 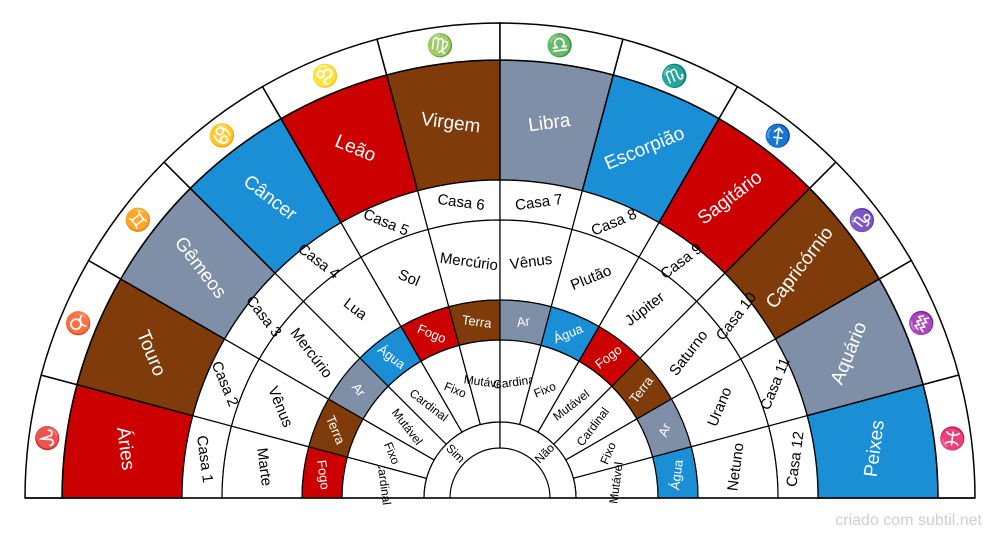 What do you see at coordinates (460, 202) in the screenshot?
I see `house-label: Casa 6` at bounding box center [460, 202].